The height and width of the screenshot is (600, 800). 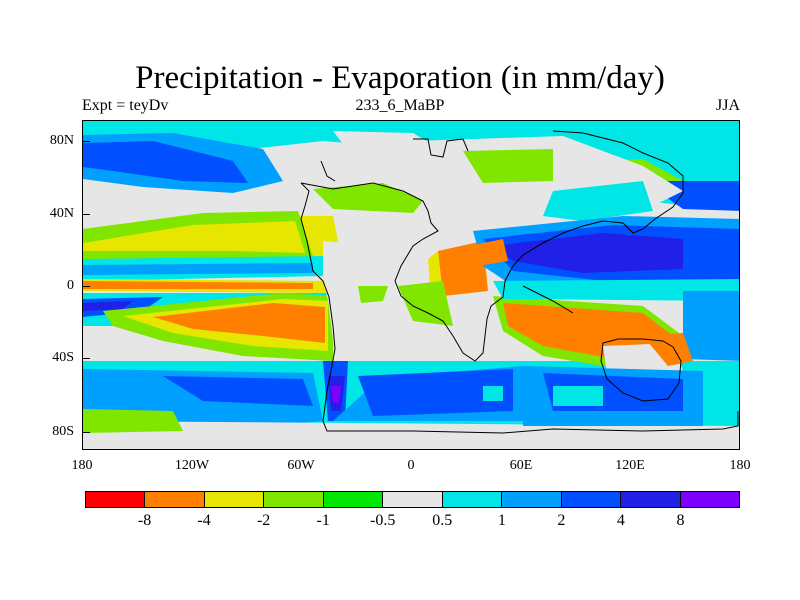 What do you see at coordinates (144, 520) in the screenshot?
I see `colorbar-label: -8` at bounding box center [144, 520].